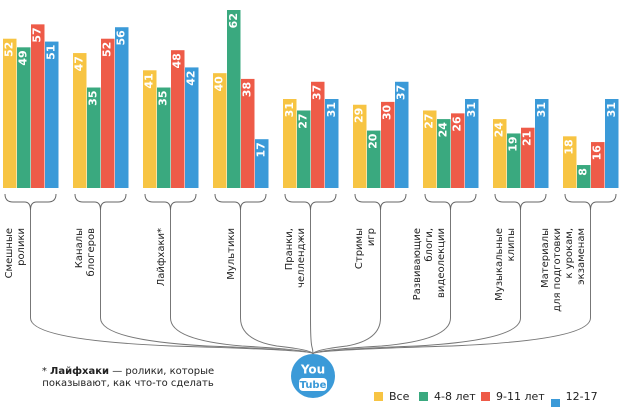  I want to click on legend-item: 12-17 лет, so click(585, 398).